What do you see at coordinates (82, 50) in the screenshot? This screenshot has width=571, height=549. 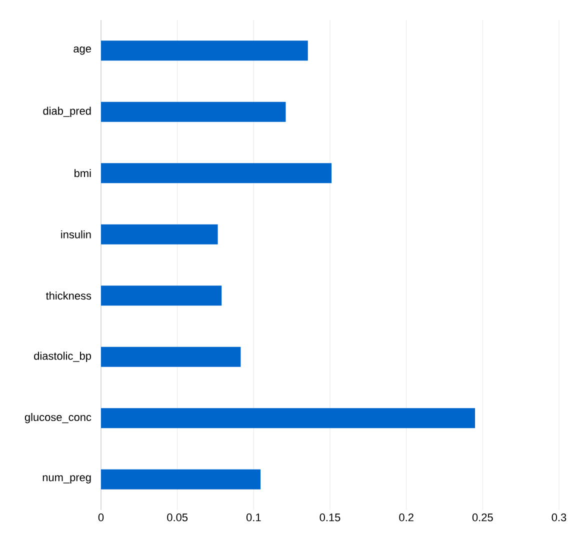 I see `y-tick-label: age` at bounding box center [82, 50].